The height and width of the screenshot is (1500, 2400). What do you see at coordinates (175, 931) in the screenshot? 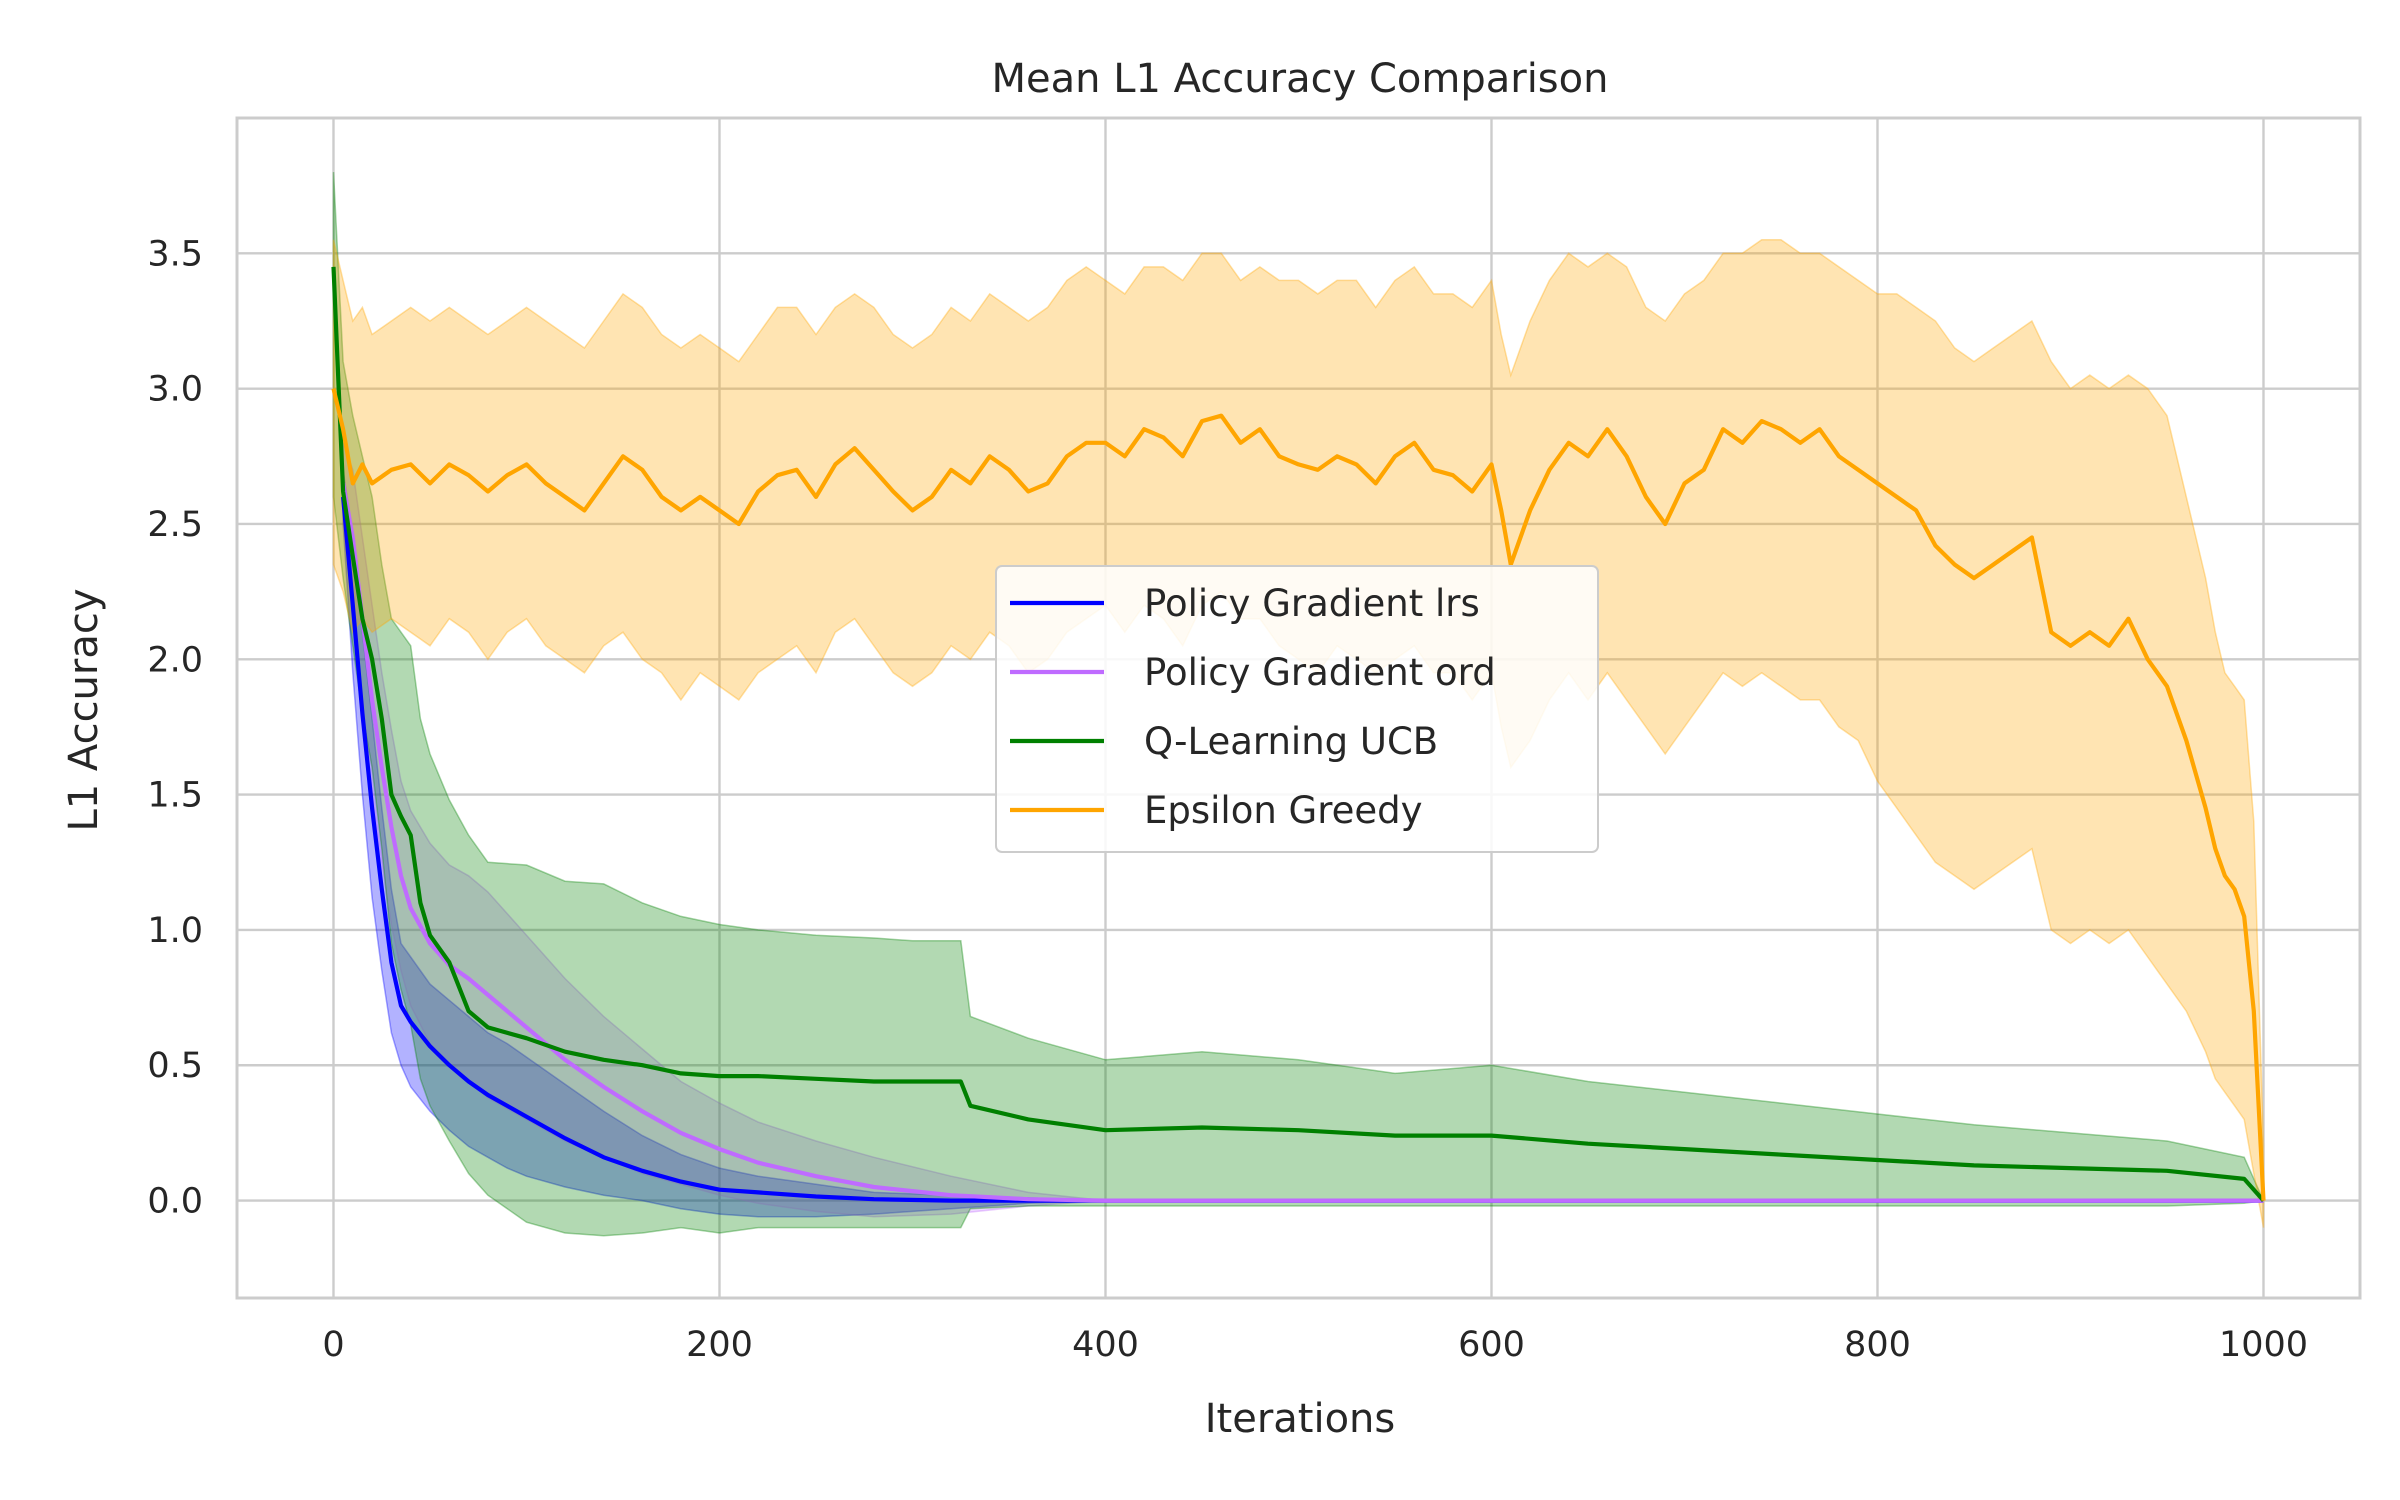
I see `y-tick-label: 1.0` at bounding box center [175, 931].